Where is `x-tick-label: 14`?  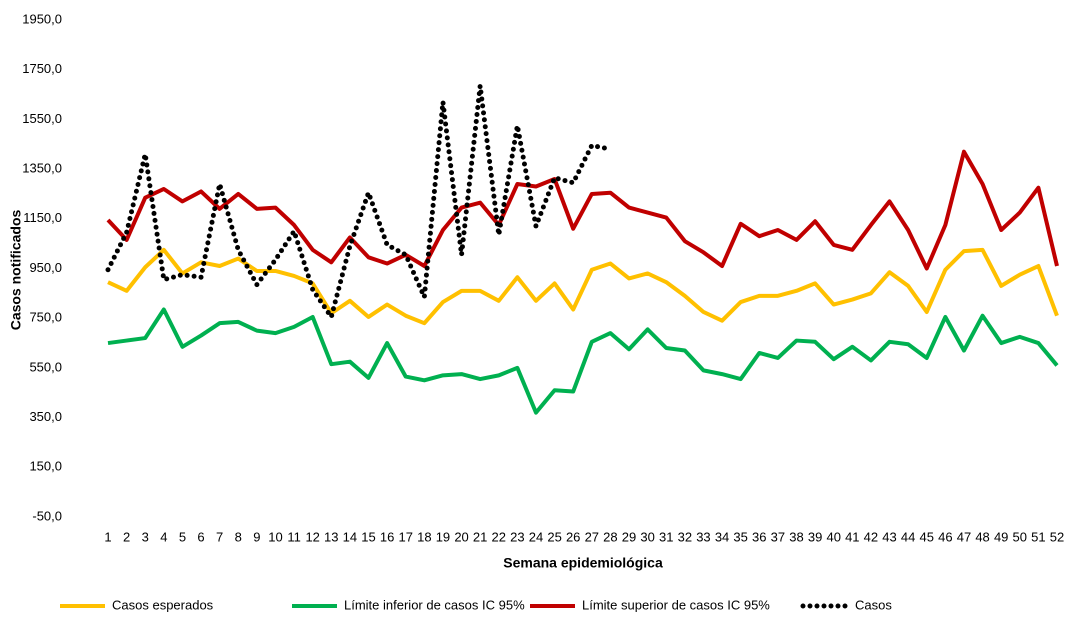
x-tick-label: 14 is located at coordinates (350, 536).